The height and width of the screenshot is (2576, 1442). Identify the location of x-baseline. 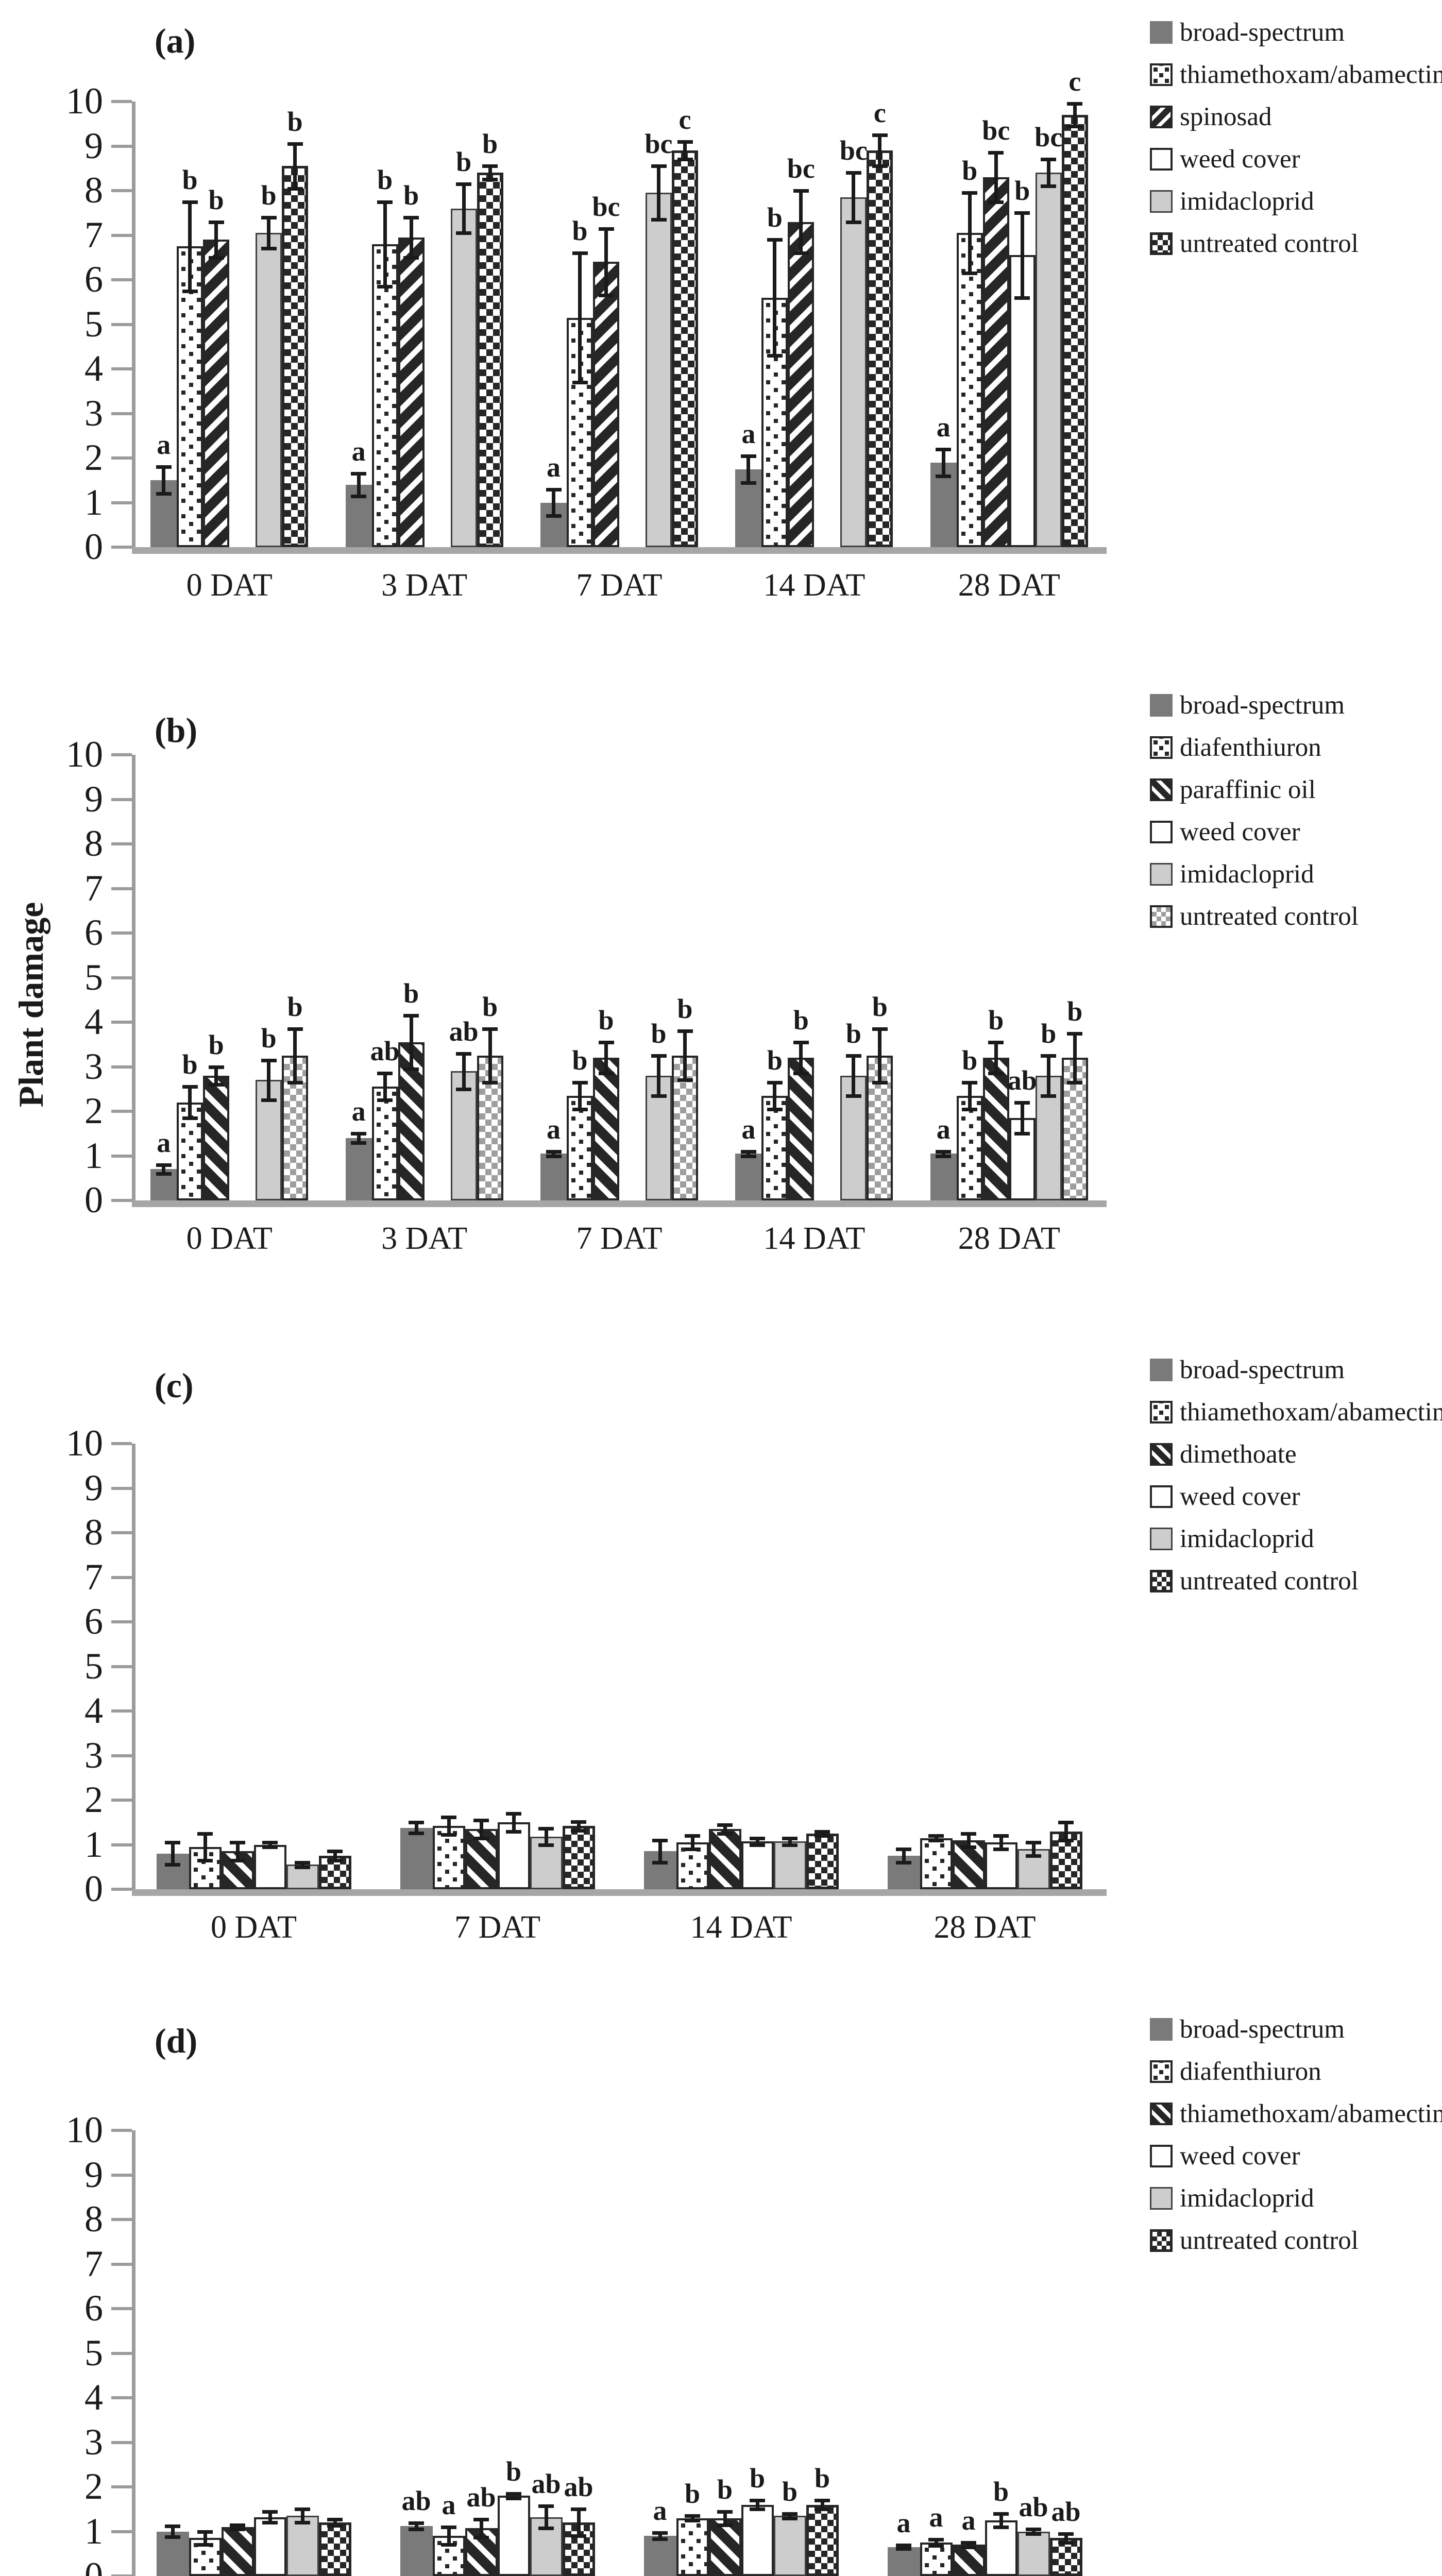
(620, 1204).